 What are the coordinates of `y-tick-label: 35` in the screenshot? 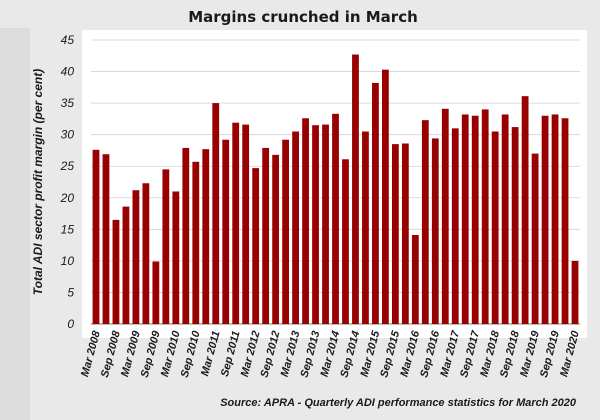 It's located at (68, 103).